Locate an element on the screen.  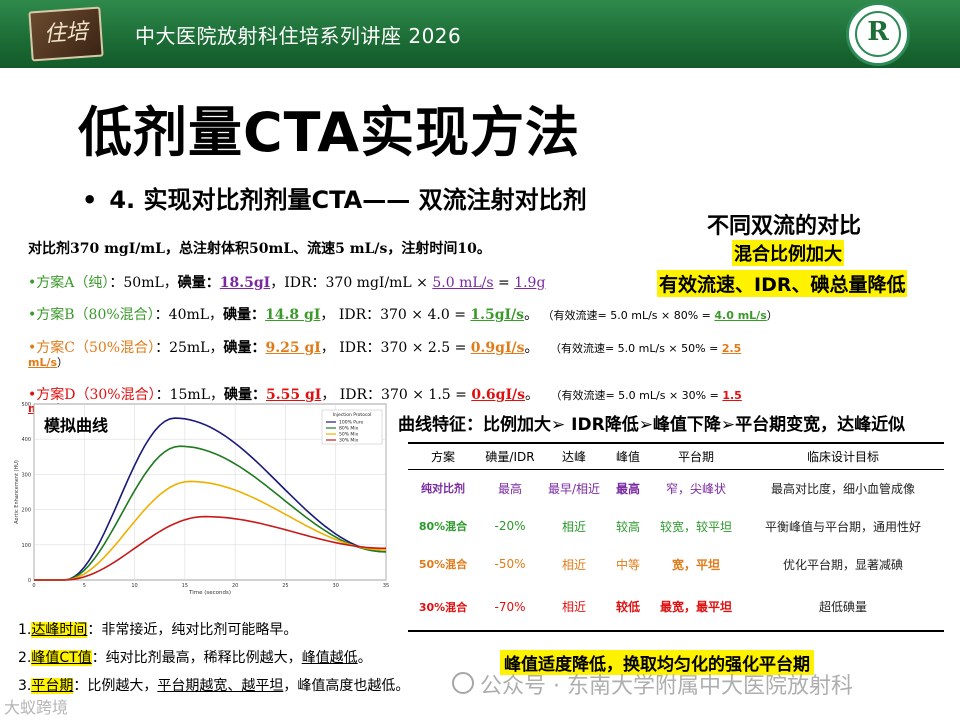
slide-title: 低剂量CTA实现方法 is located at coordinates (329, 132).